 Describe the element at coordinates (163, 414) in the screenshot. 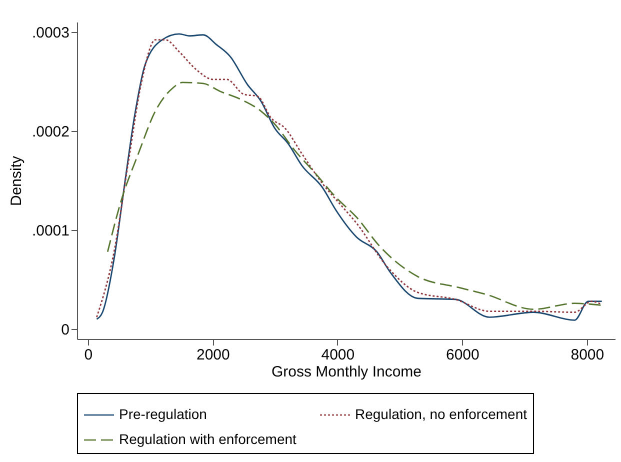

I see `legend-label: Pre-regulation` at that location.